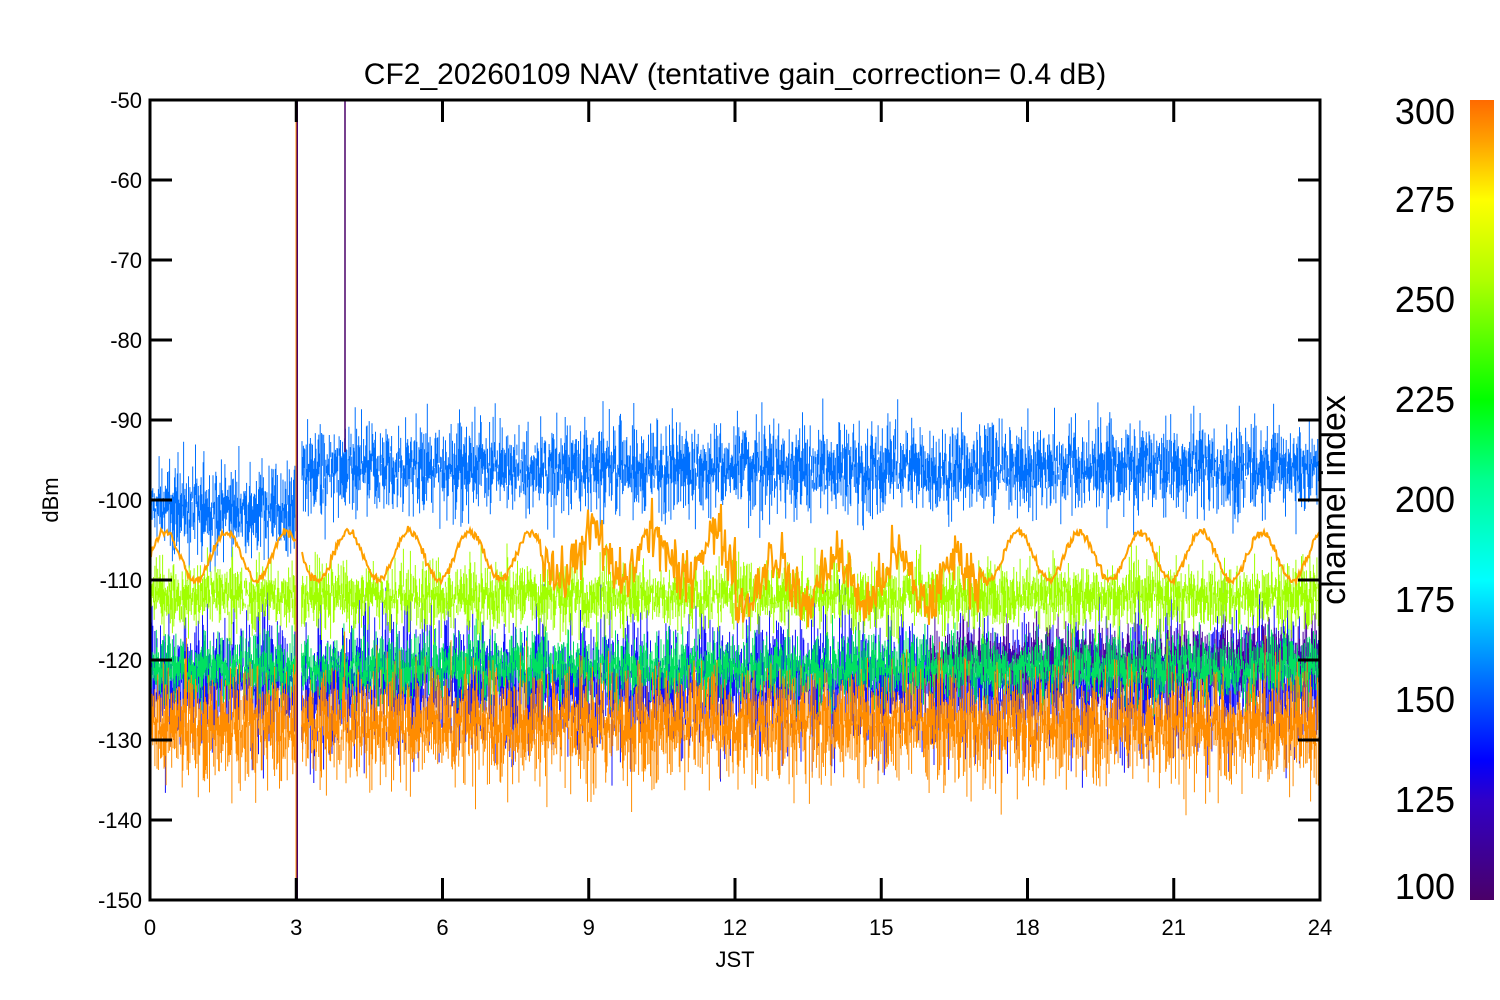 The image size is (1500, 1000). What do you see at coordinates (121, 580) in the screenshot?
I see `y-tick-label: -110` at bounding box center [121, 580].